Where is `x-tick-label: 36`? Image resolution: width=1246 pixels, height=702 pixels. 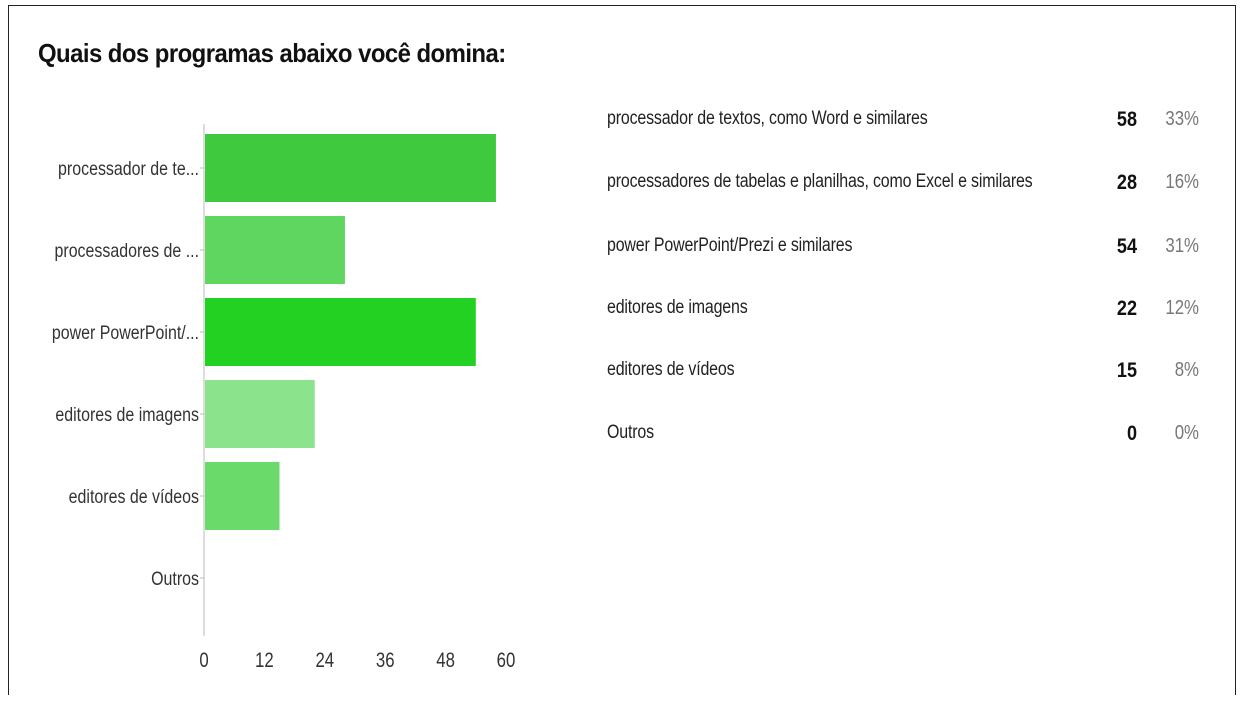
x-tick-label: 36 is located at coordinates (385, 660).